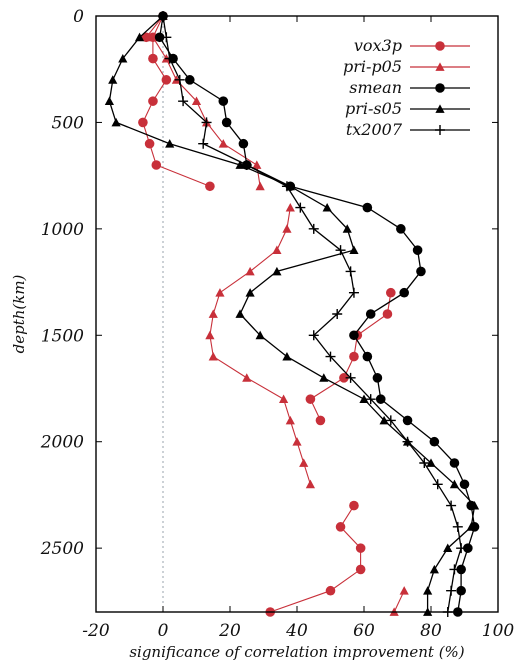 The width and height of the screenshot is (517, 666). What do you see at coordinates (62, 443) in the screenshot?
I see `y-tick-label: 2000` at bounding box center [62, 443].